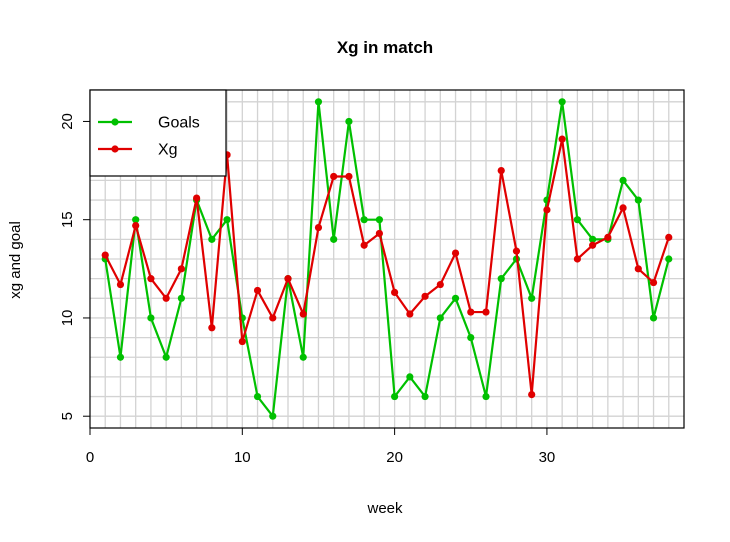 The height and width of the screenshot is (542, 730). I want to click on y-tick-label: 20, so click(67, 121).